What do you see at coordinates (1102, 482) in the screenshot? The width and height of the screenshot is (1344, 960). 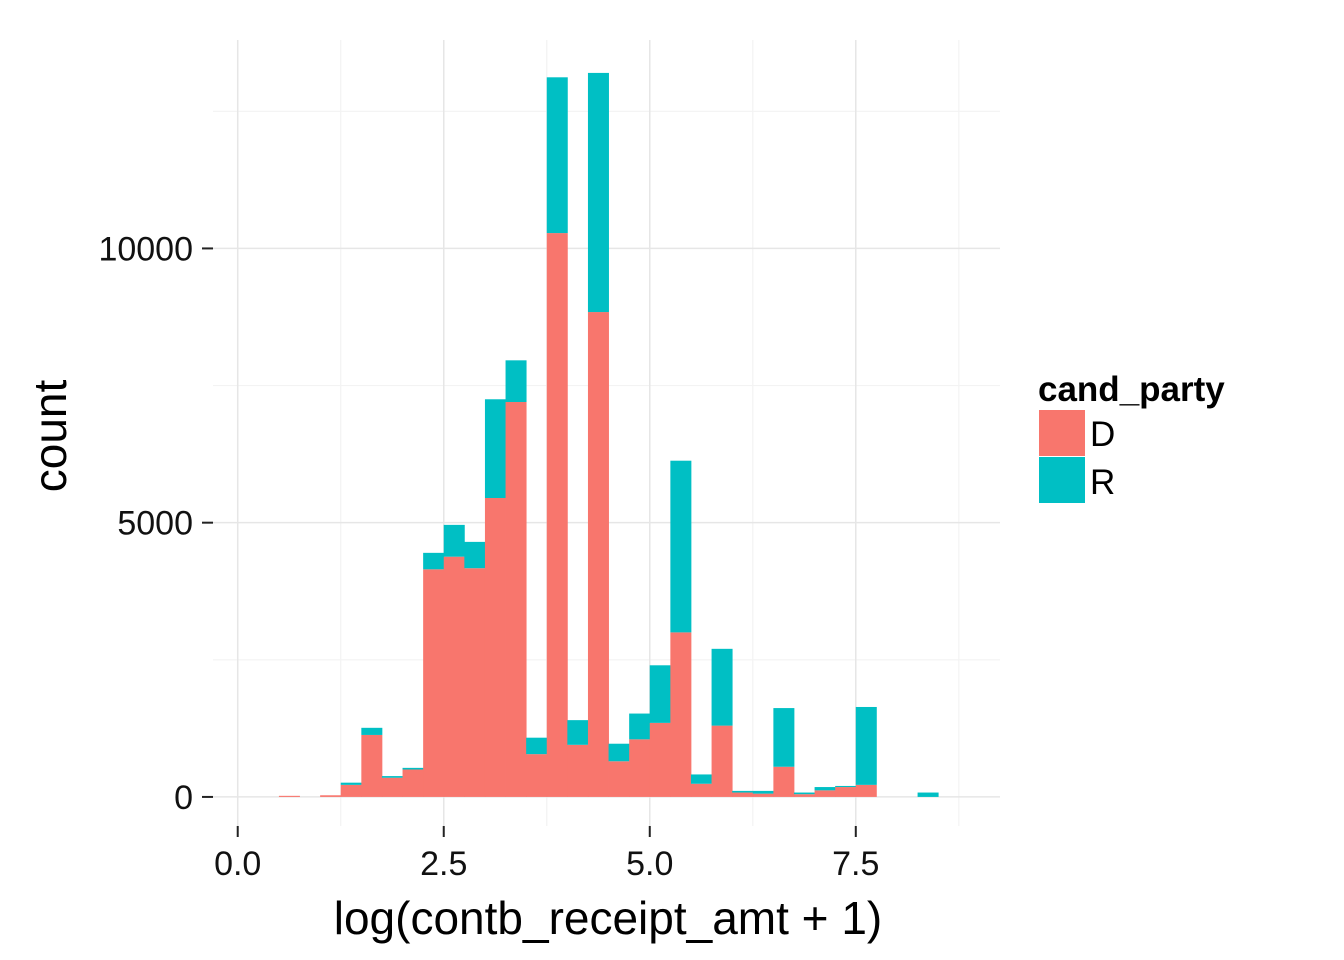 I see `legend-label-r: R` at bounding box center [1102, 482].